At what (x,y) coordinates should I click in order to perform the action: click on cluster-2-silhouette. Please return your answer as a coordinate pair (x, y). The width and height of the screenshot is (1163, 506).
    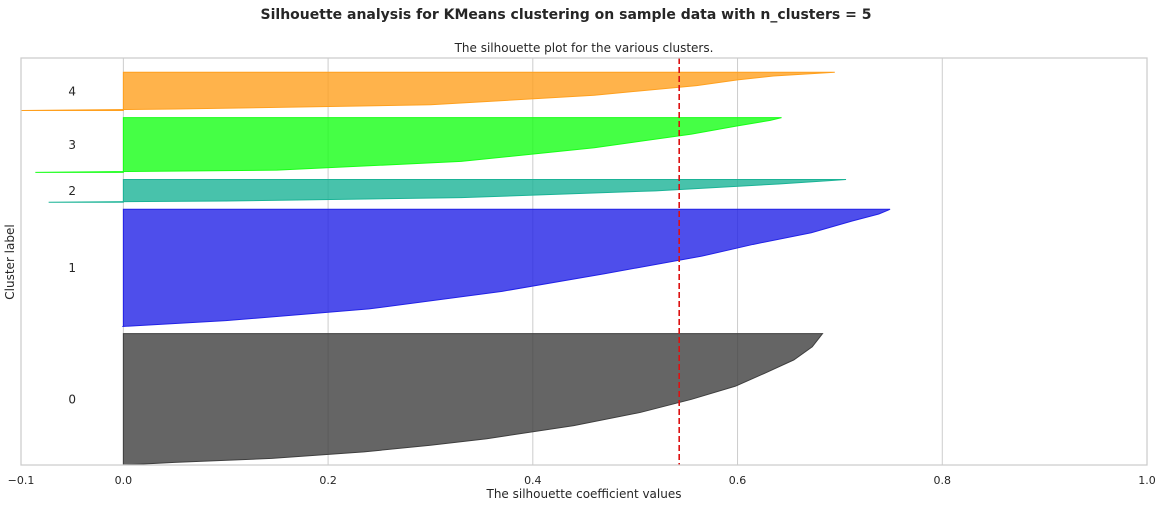
    Looking at the image, I should click on (447, 190).